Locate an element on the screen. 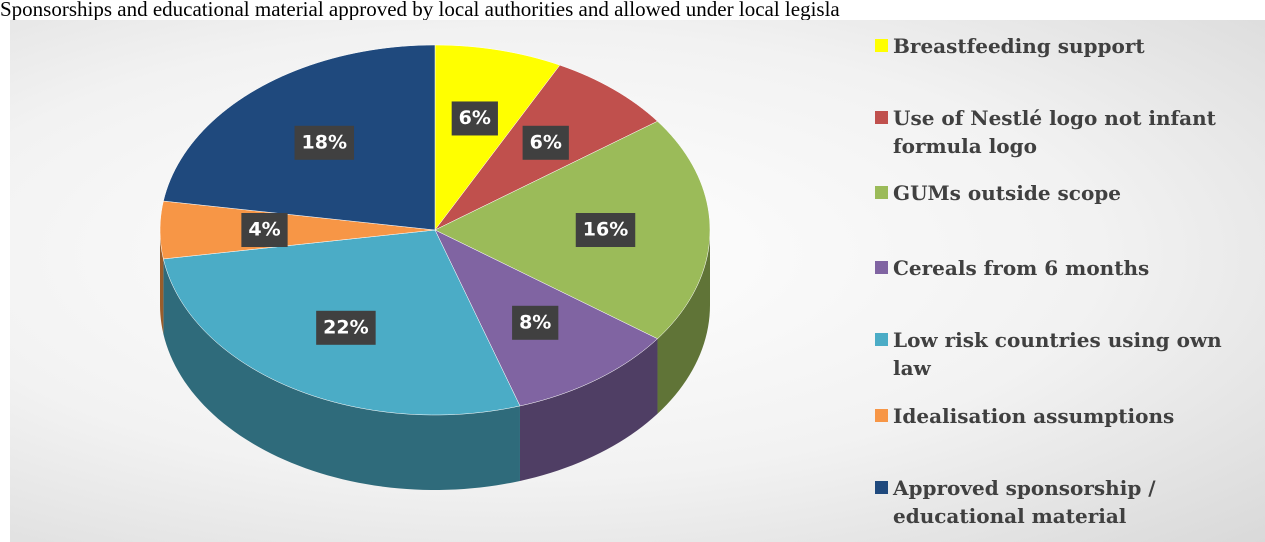  legend-item: GUMs outside scope is located at coordinates (1069, 193).